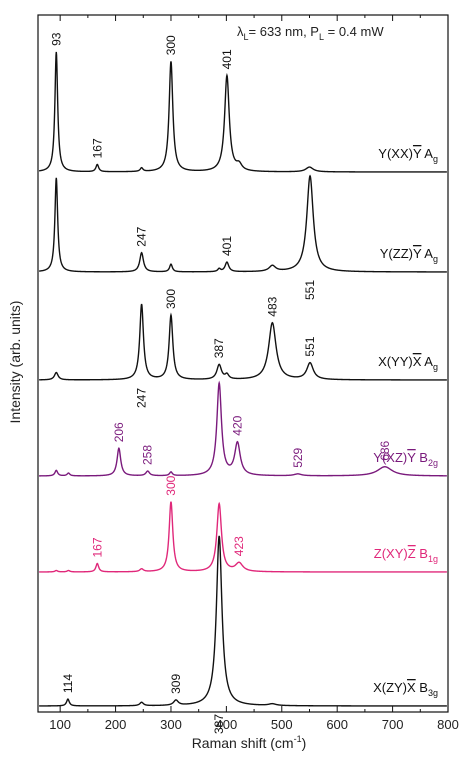 The width and height of the screenshot is (463, 761). I want to click on peak-label-5-3: 423, so click(239, 546).